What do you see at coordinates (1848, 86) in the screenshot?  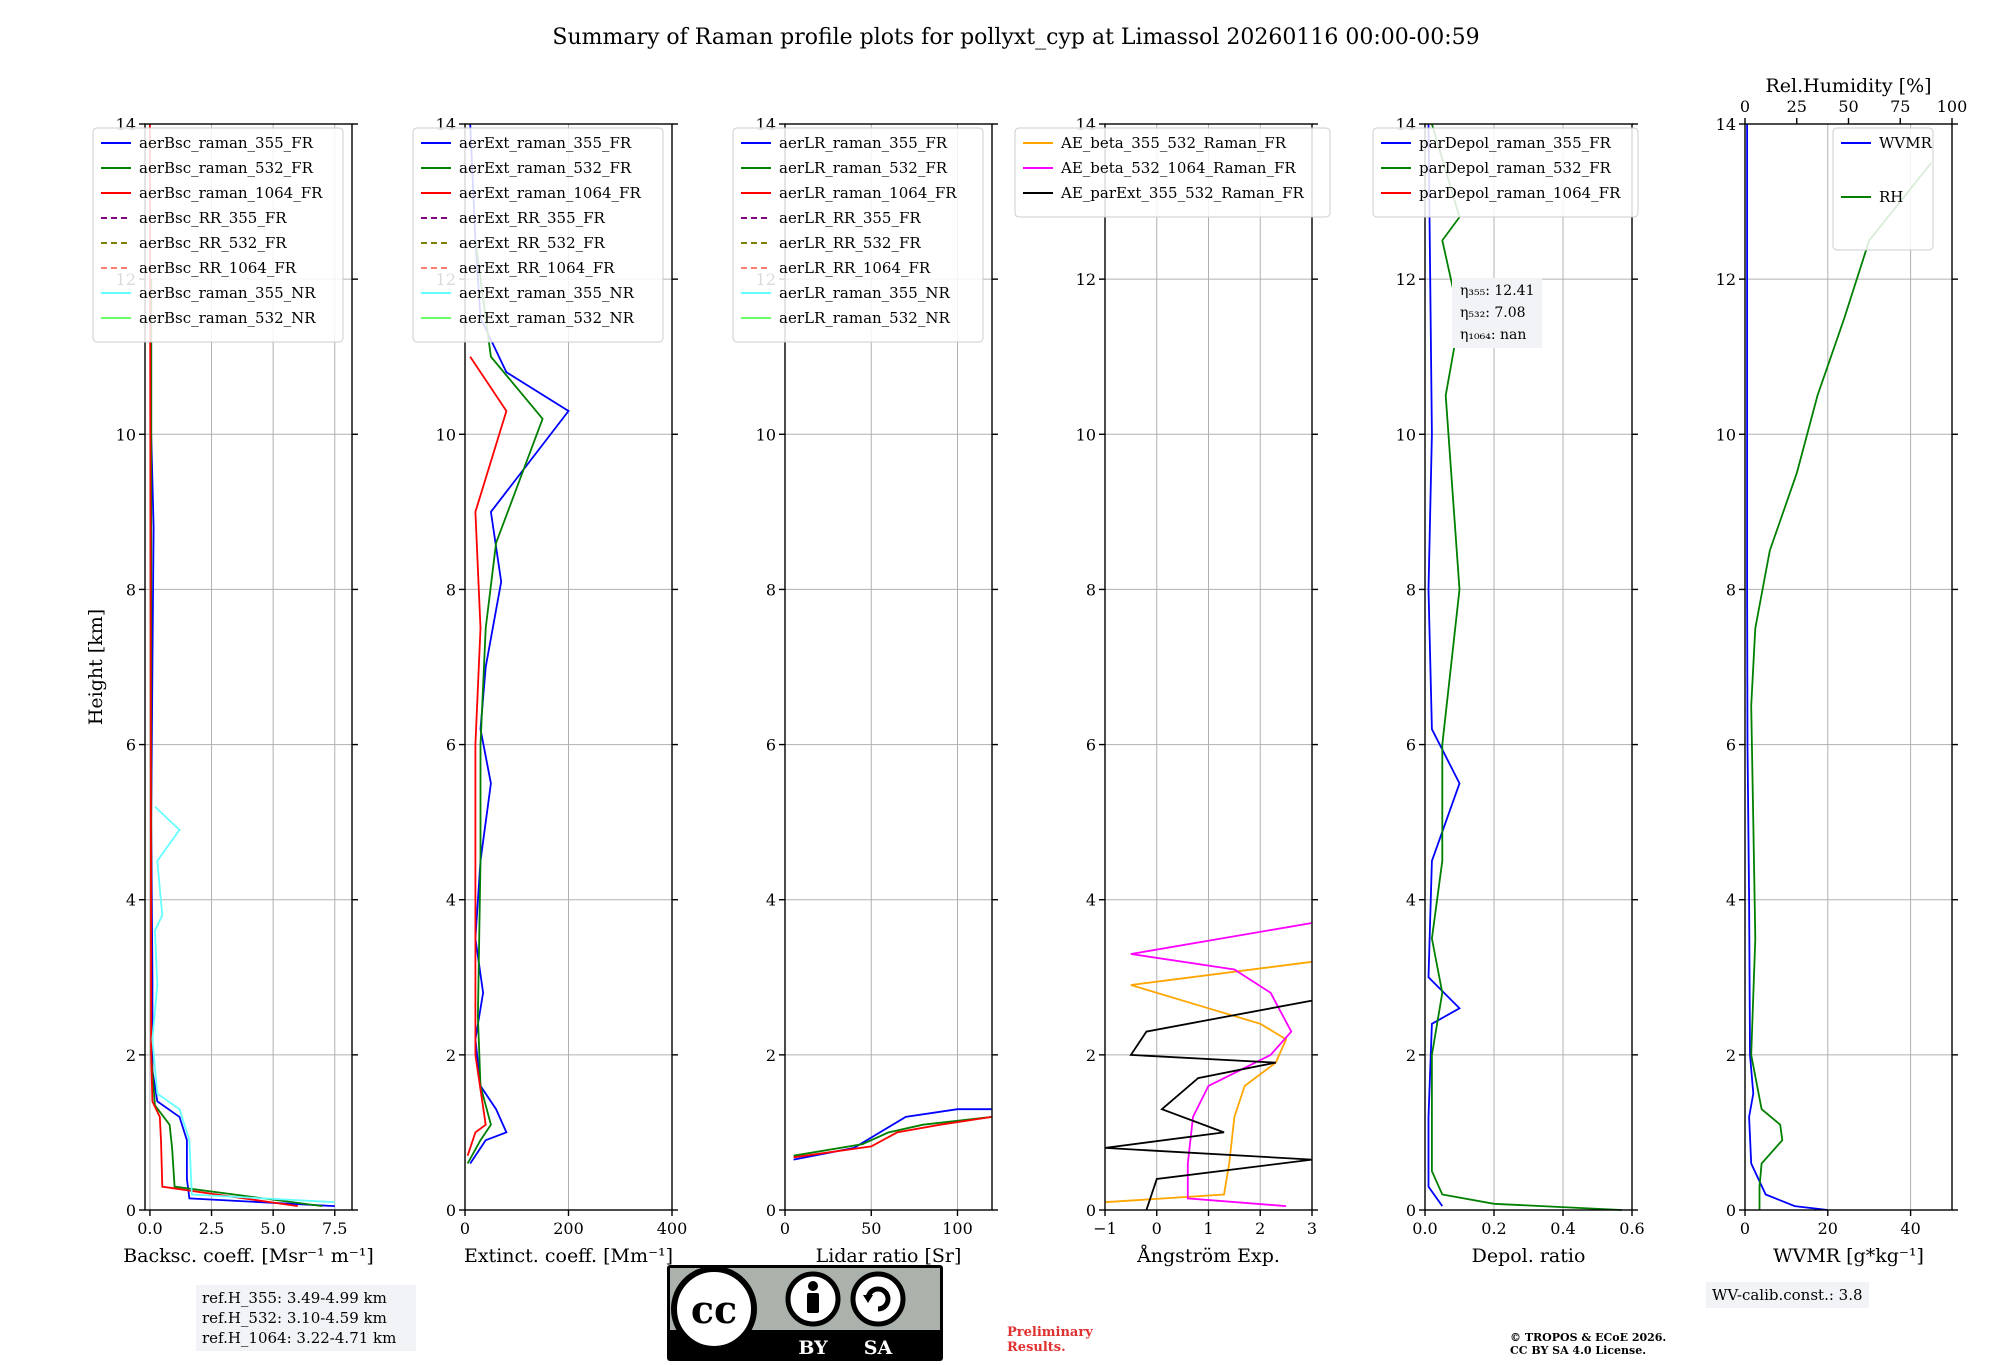 I see `top-x-axis-label: Rel.Humidity [%]` at bounding box center [1848, 86].